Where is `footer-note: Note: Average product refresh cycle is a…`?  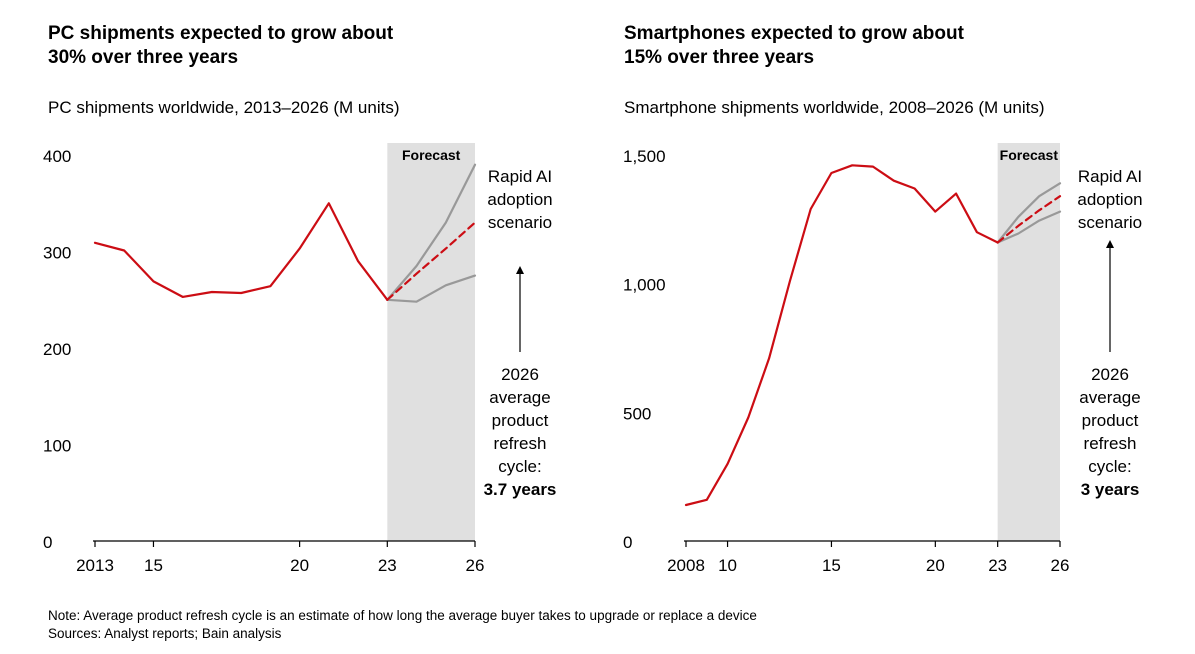
footer-note: Note: Average product refresh cycle is a… is located at coordinates (402, 615).